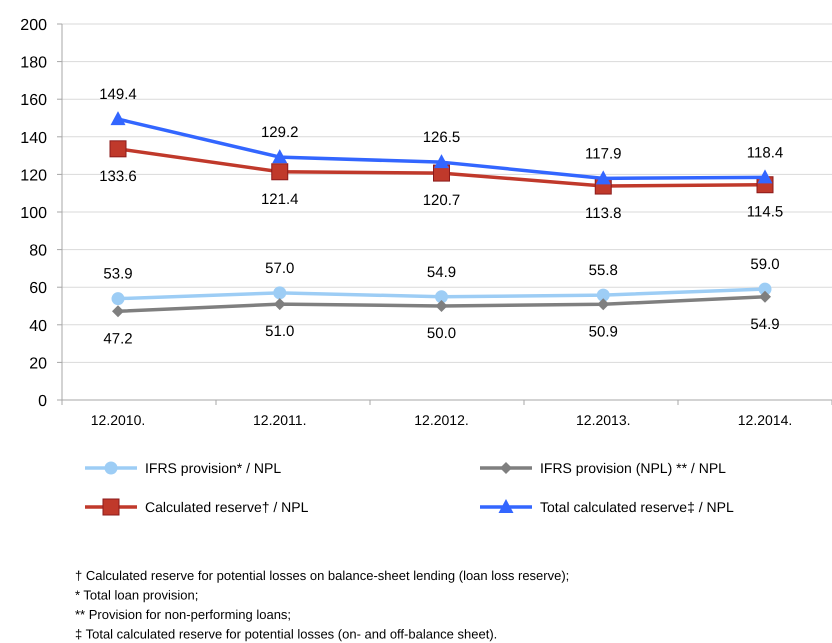 The width and height of the screenshot is (832, 643). I want to click on x-tick-label: 12.2013., so click(603, 420).